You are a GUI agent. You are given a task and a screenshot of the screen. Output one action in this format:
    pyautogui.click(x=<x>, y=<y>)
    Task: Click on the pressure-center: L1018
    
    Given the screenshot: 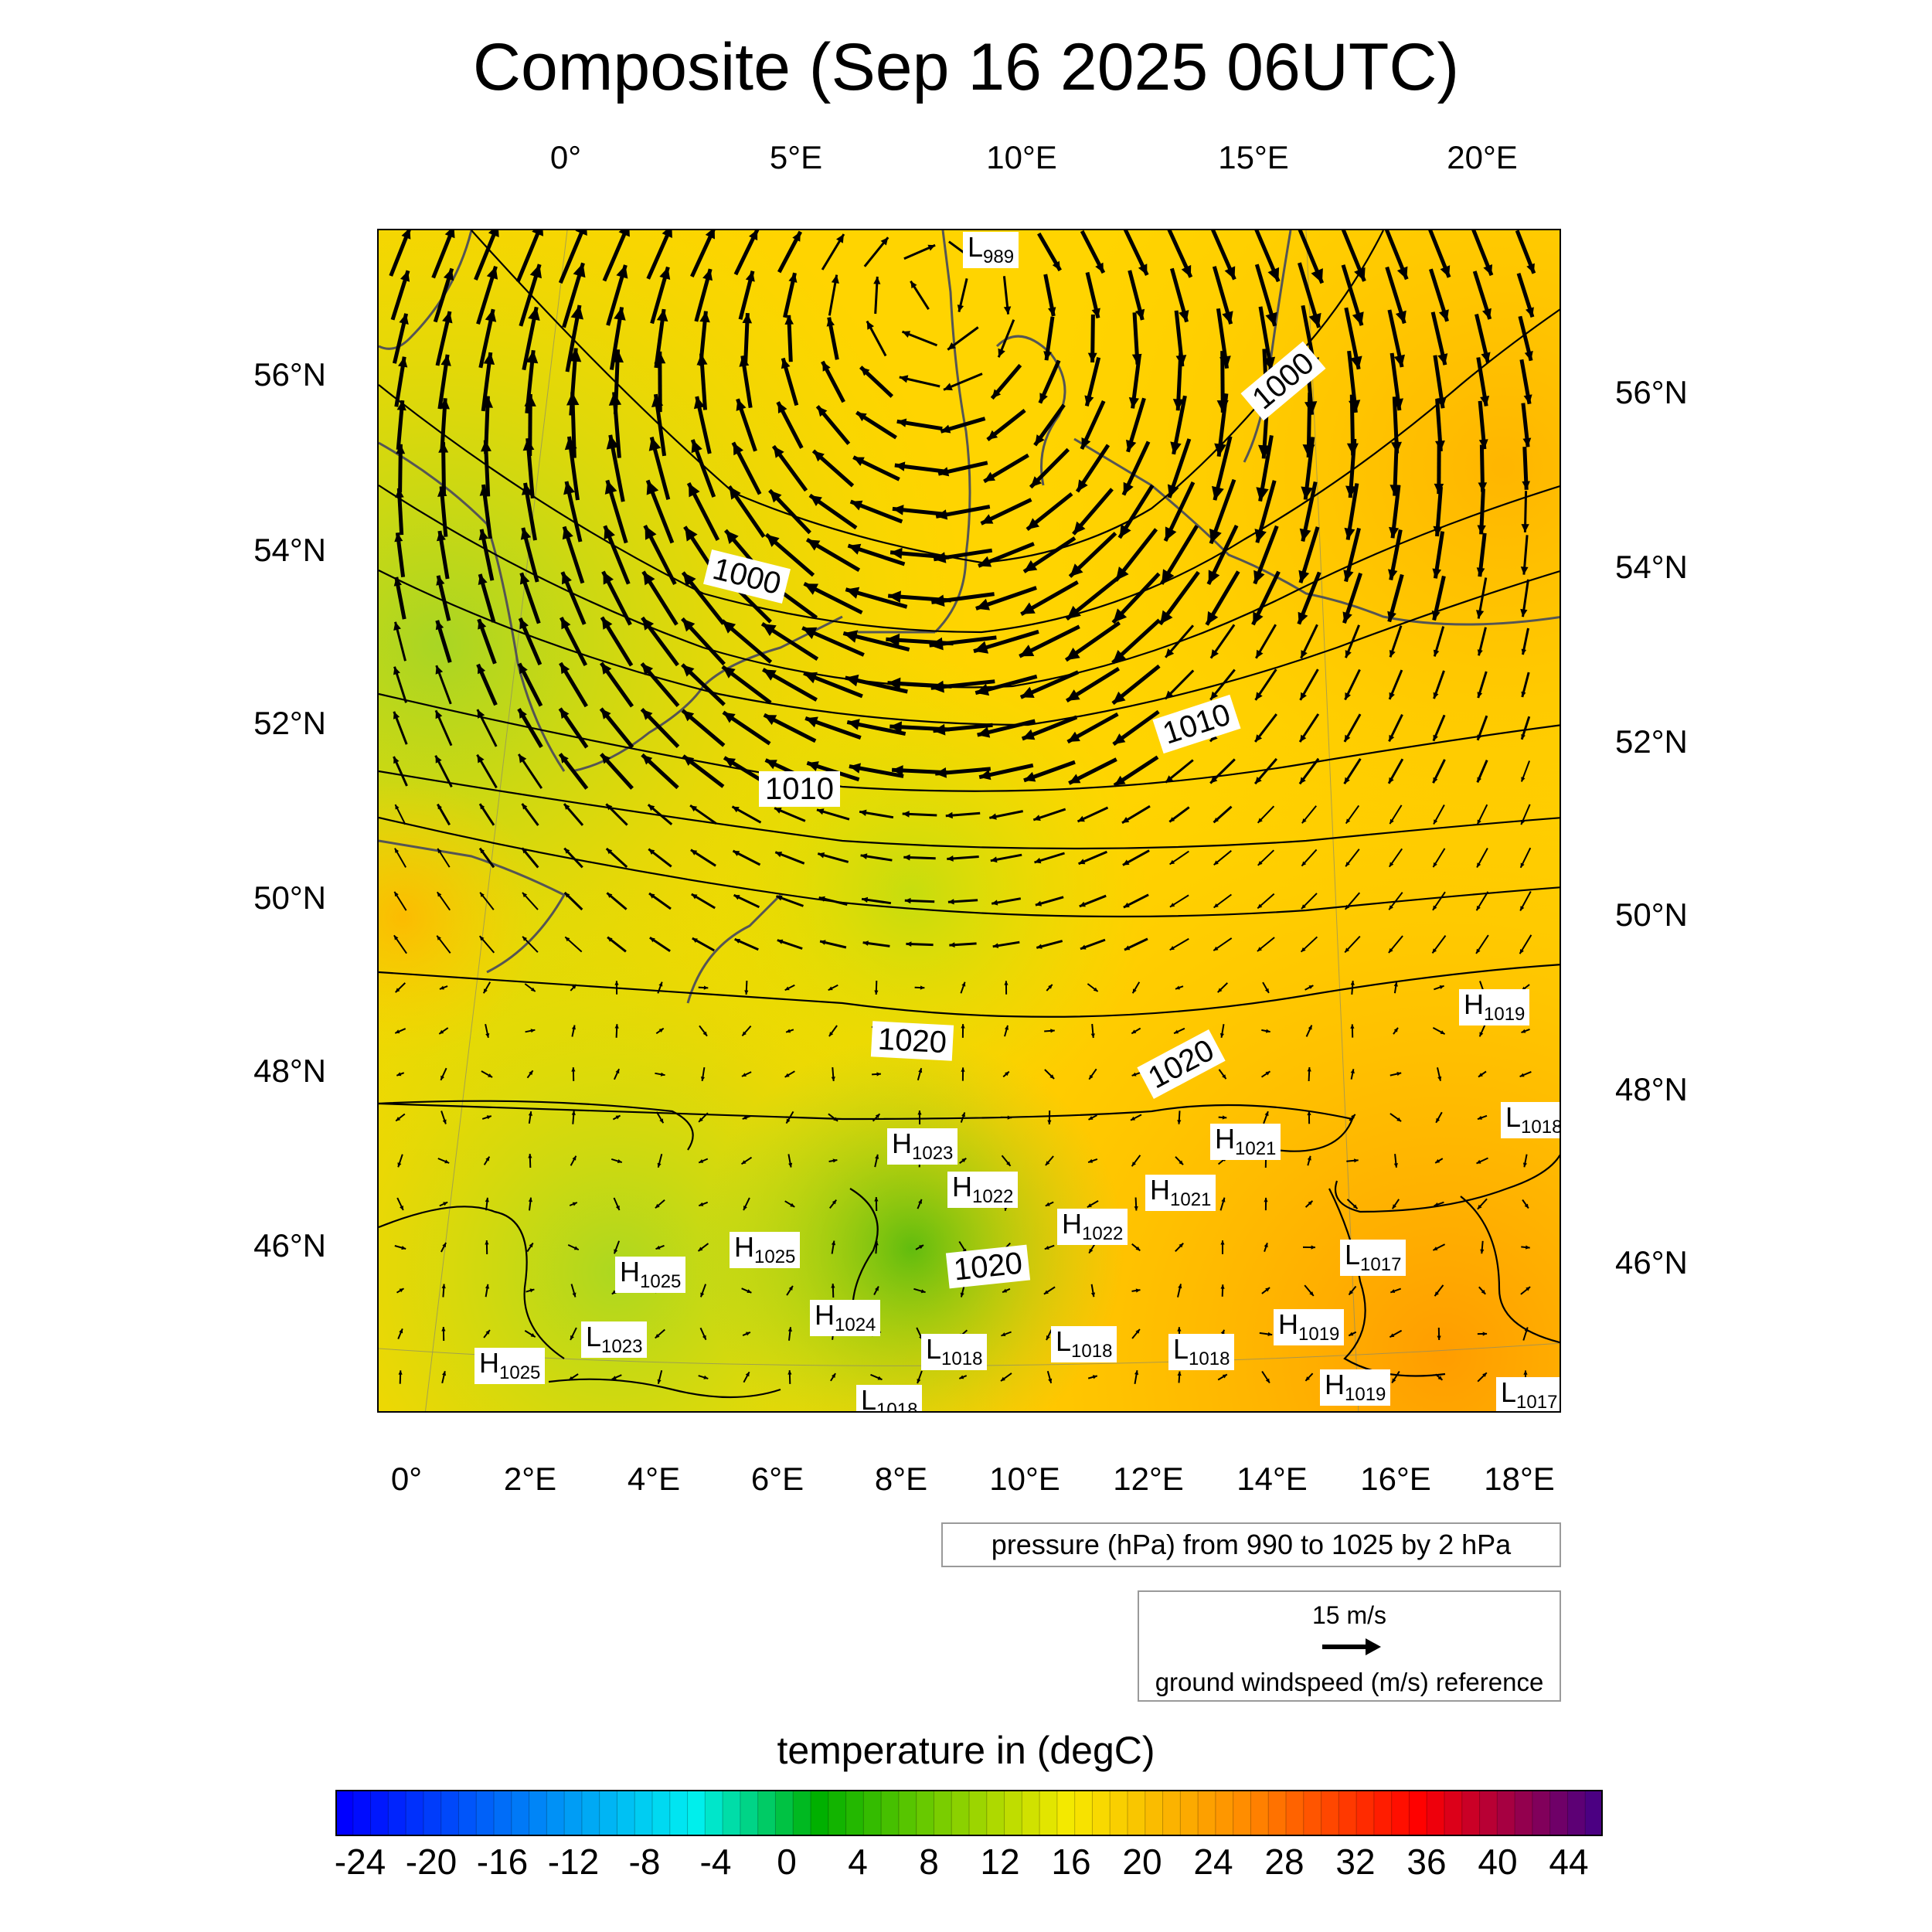 What is the action you would take?
    pyautogui.click(x=955, y=1352)
    